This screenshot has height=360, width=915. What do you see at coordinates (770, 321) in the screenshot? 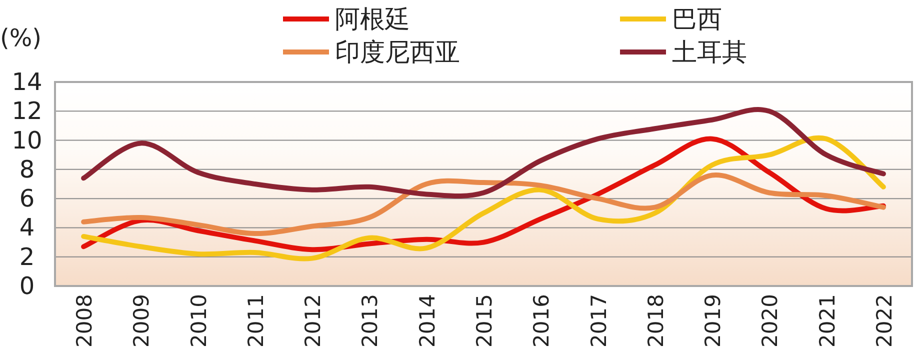
I see `x-tick-label: 2020` at bounding box center [770, 321].